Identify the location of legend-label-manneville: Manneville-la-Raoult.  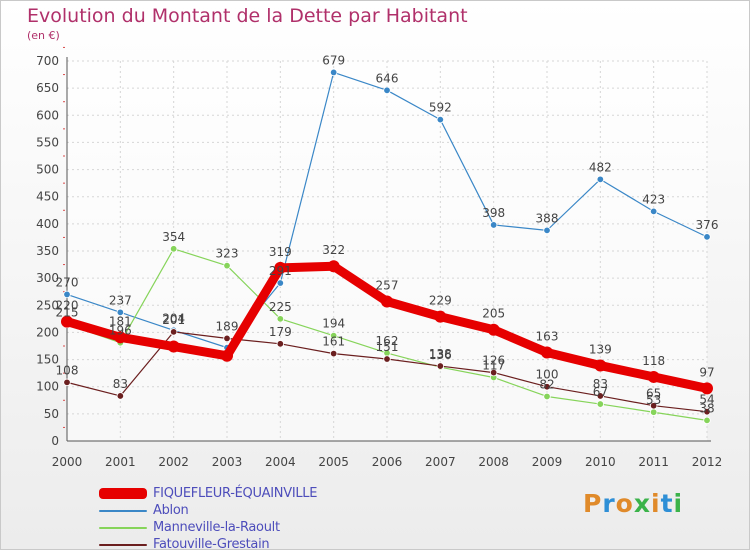
(216, 527).